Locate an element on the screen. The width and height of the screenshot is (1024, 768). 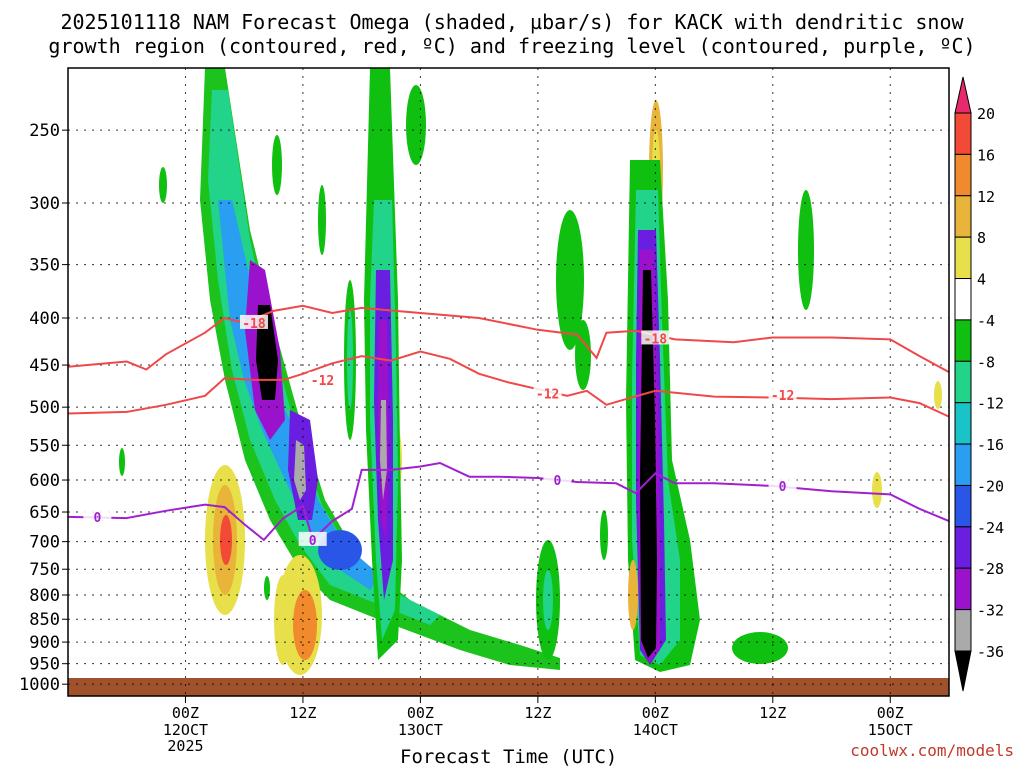
colorbar-label-11: -28 is located at coordinates (990, 569).